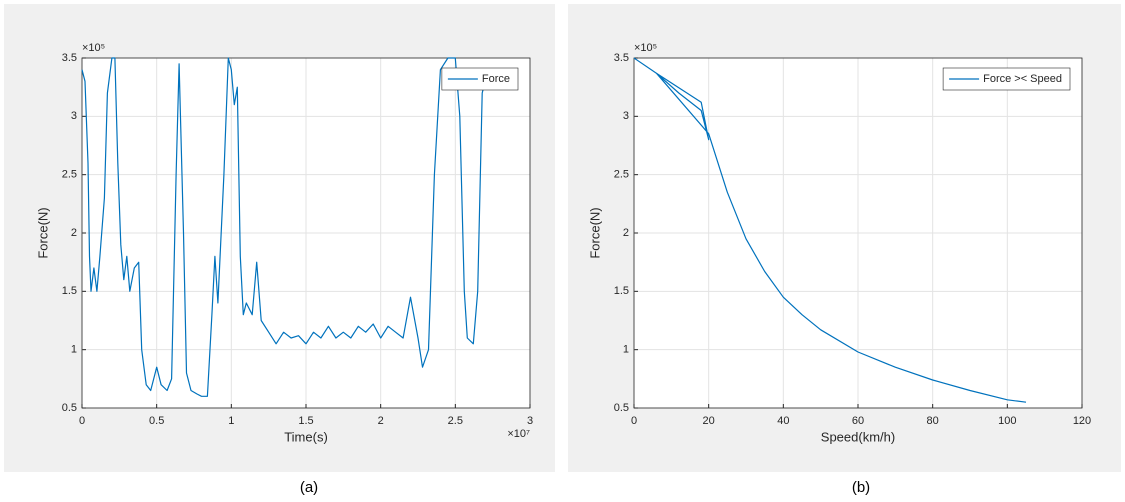 The height and width of the screenshot is (502, 1125). I want to click on caption: (a), so click(309, 487).